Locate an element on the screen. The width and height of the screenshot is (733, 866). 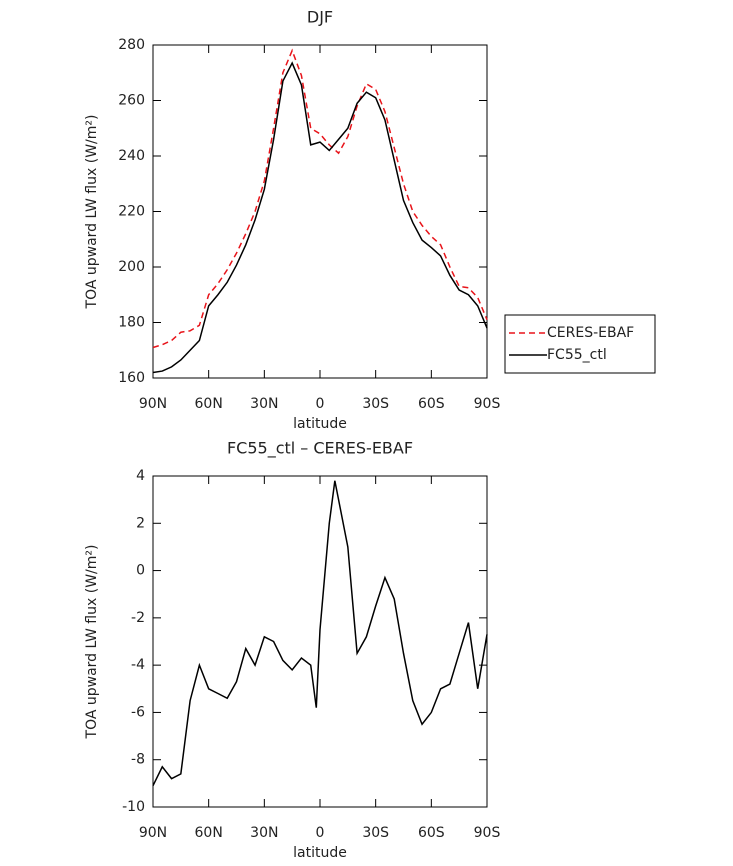
y-tick-label: 2 is located at coordinates (140, 523).